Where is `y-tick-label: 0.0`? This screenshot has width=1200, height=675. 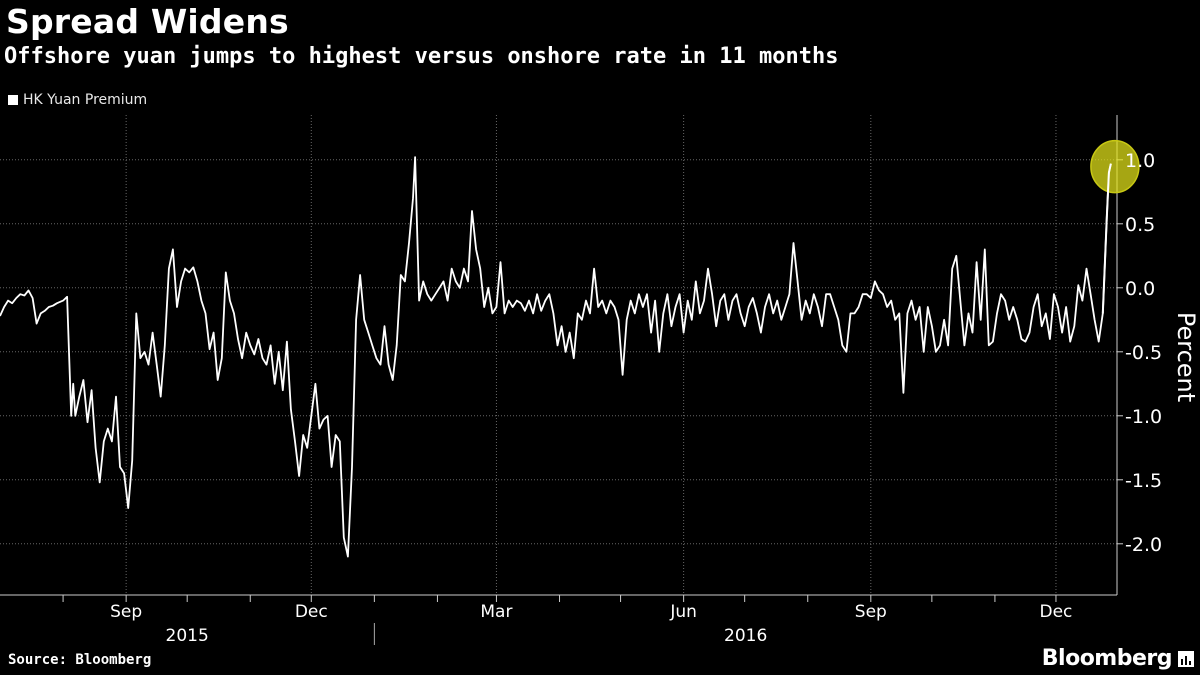 y-tick-label: 0.0 is located at coordinates (1140, 289).